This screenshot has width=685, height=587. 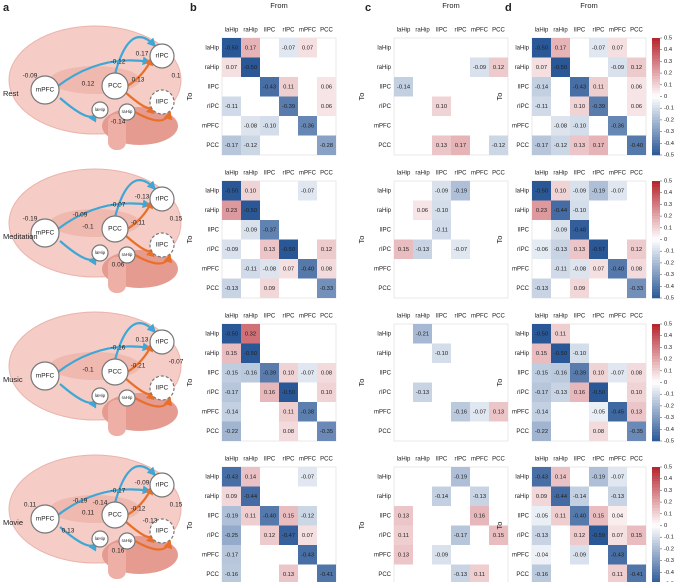 What do you see at coordinates (617, 412) in the screenshot?
I see `cell-value: -0.45` at bounding box center [617, 412].